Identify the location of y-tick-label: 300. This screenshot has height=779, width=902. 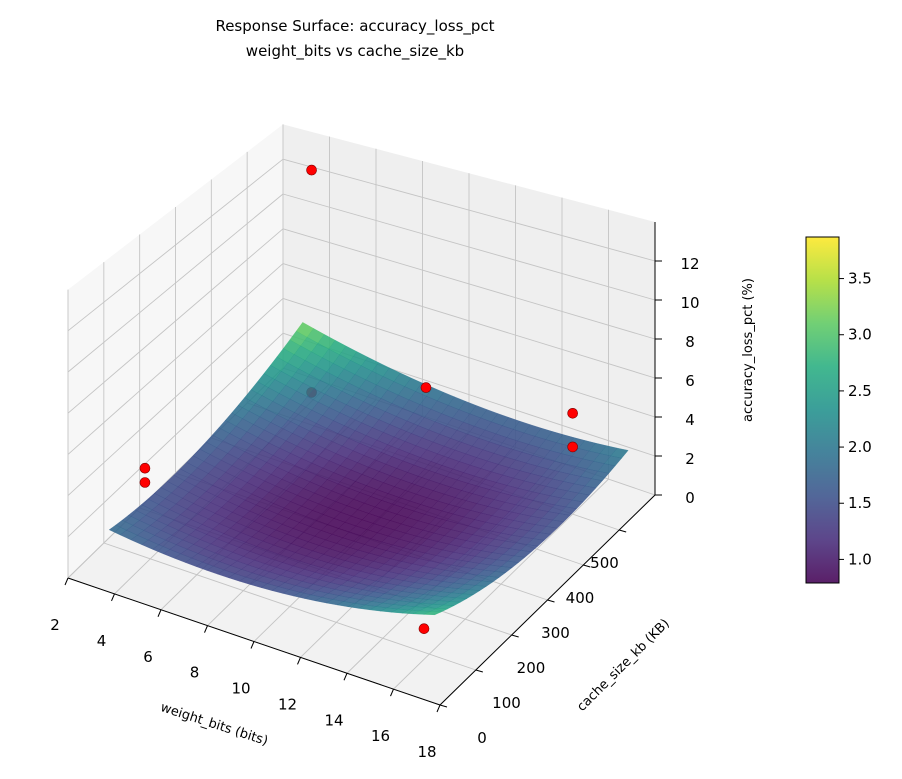
(555, 633).